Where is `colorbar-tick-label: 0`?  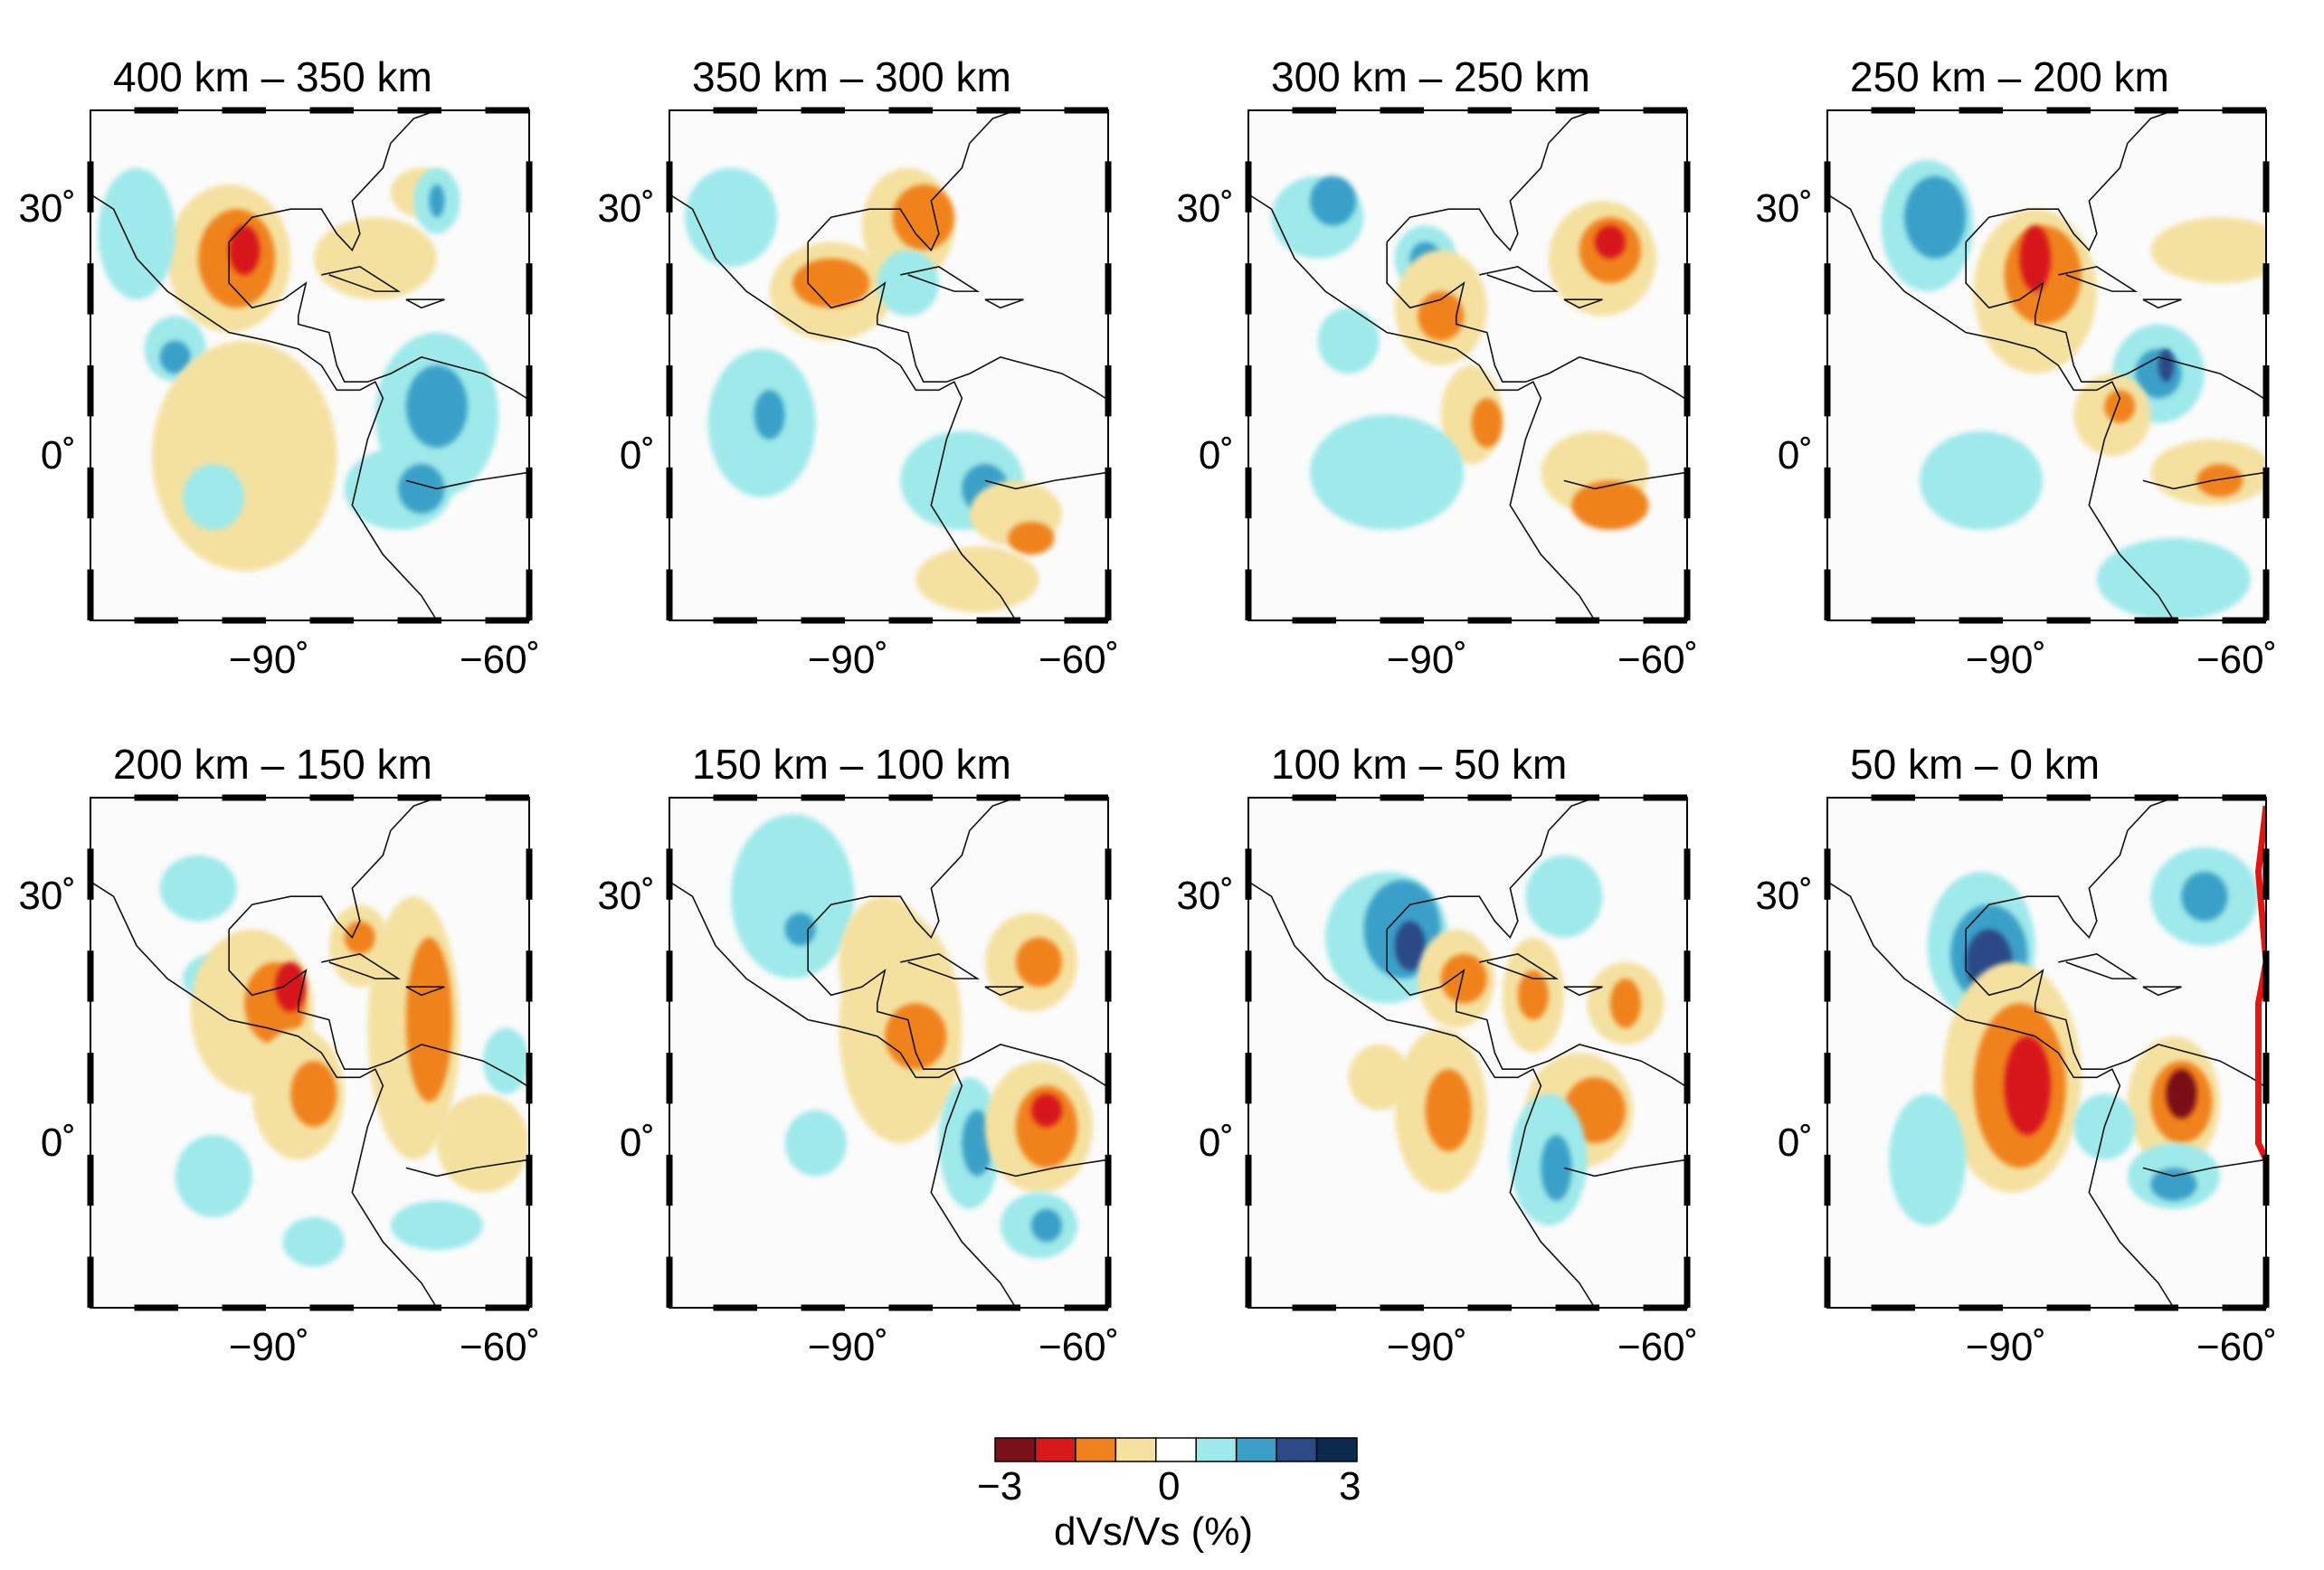
colorbar-tick-label: 0 is located at coordinates (1169, 1486).